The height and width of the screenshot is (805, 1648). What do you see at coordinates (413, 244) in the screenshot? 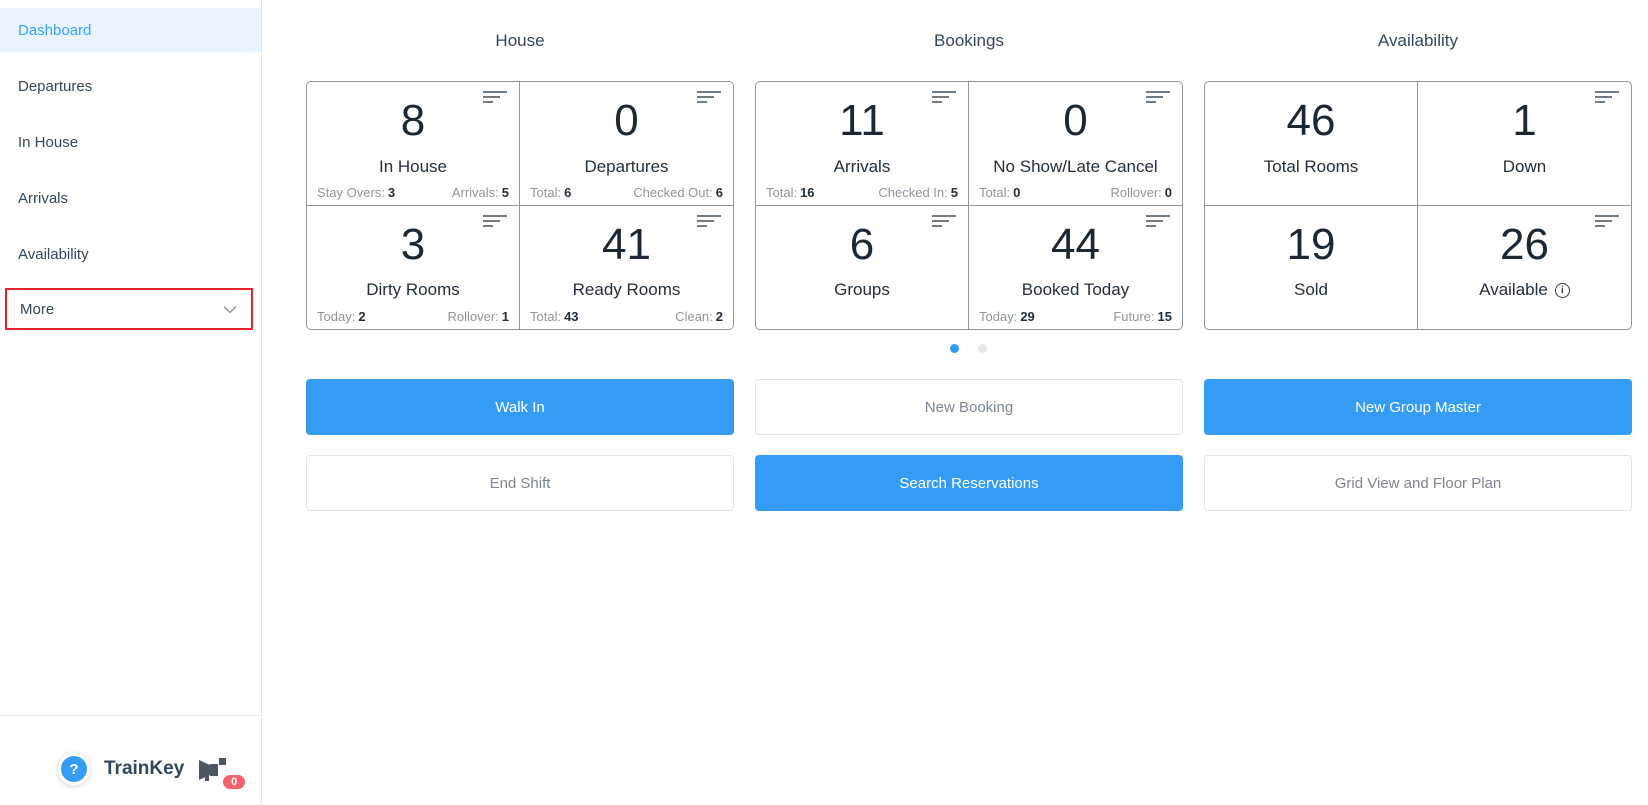
I see `card-value: 3` at bounding box center [413, 244].